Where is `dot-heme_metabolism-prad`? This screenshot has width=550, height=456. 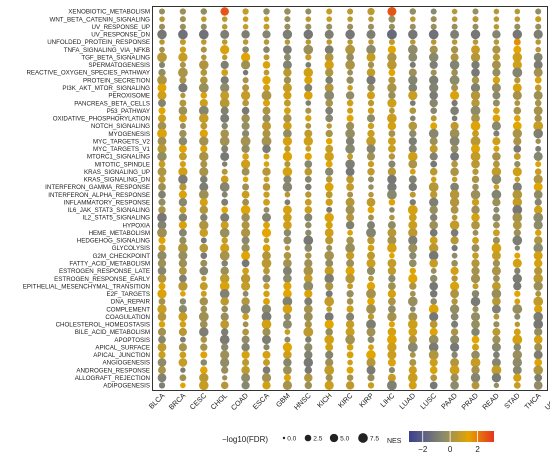 dot-heme_metabolism-prad is located at coordinates (475, 232).